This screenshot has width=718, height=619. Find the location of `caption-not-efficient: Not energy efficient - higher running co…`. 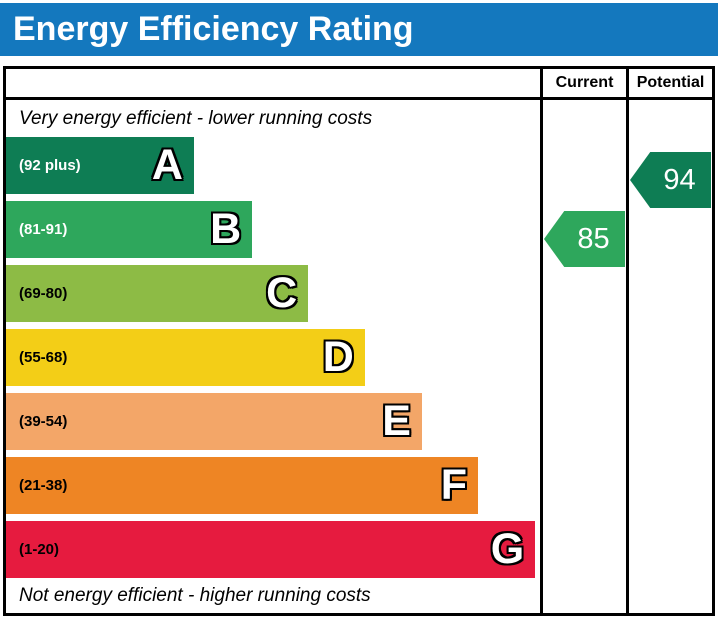

caption-not-efficient: Not energy efficient - higher running co… is located at coordinates (195, 595).